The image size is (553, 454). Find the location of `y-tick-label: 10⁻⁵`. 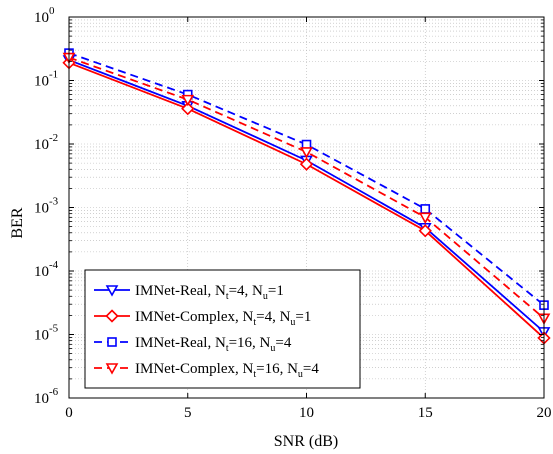

y-tick-label: 10⁻⁵ is located at coordinates (46, 333).